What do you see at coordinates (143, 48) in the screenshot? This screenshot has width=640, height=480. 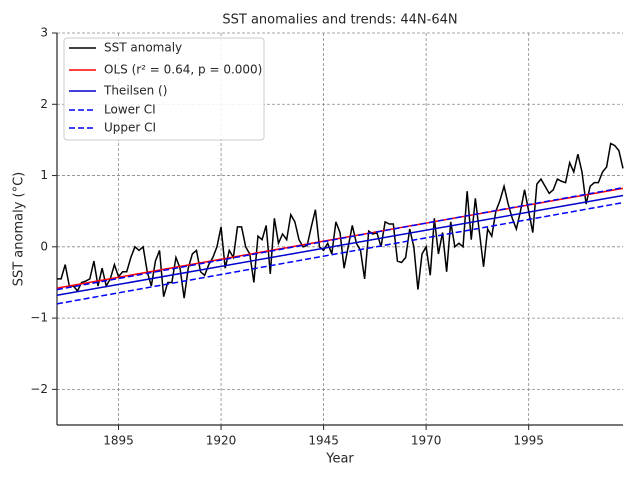 I see `legend-label: SST anomaly` at bounding box center [143, 48].